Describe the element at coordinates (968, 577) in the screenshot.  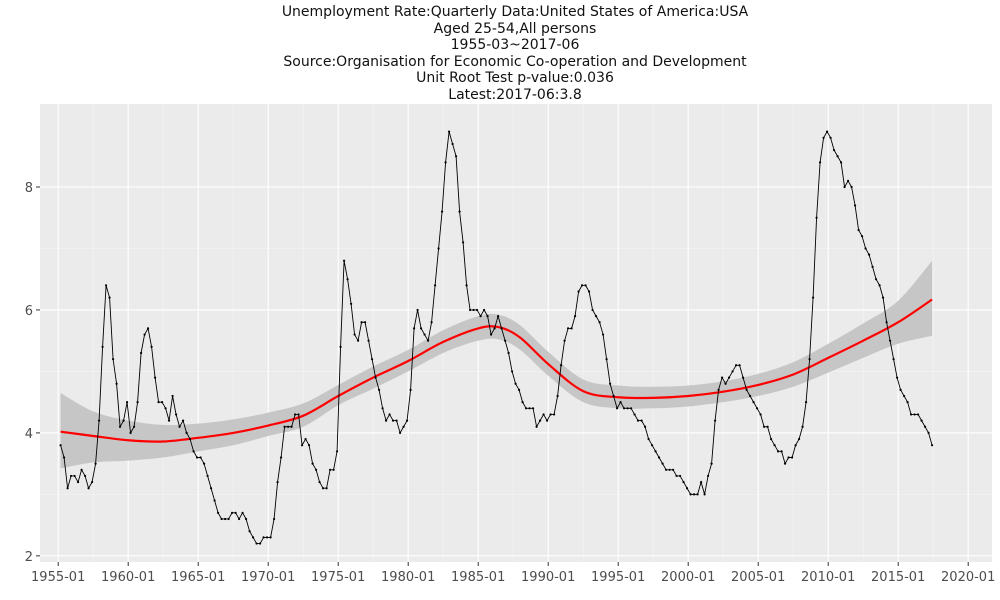
I see `x-tick-label: 2020-01` at that location.